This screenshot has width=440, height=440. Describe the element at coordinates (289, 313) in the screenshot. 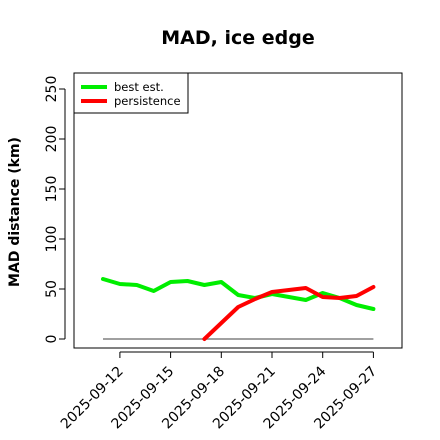

I see `series-line-persistence` at that location.